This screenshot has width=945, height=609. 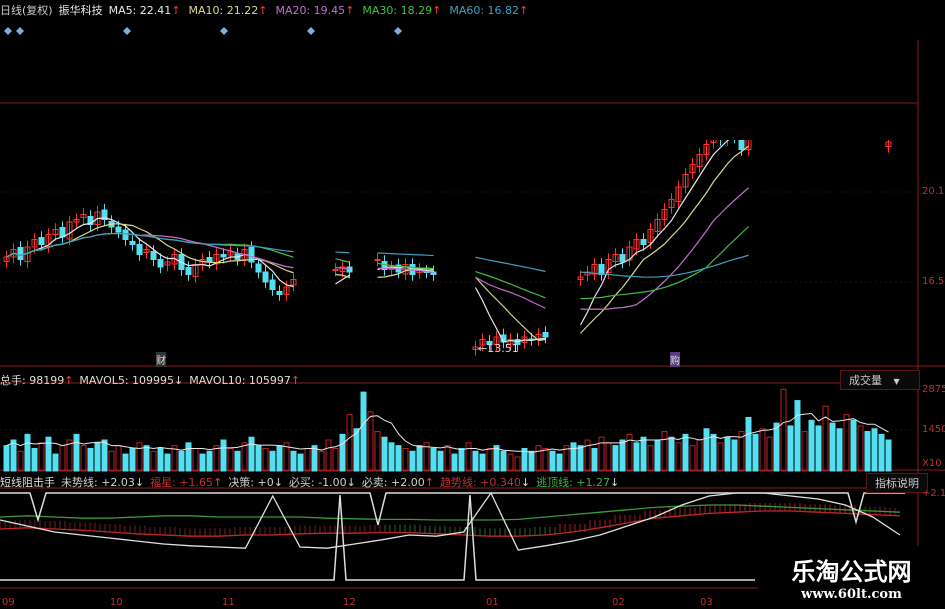 What do you see at coordinates (161, 359) in the screenshot?
I see `event-marker-cai: 财` at bounding box center [161, 359].